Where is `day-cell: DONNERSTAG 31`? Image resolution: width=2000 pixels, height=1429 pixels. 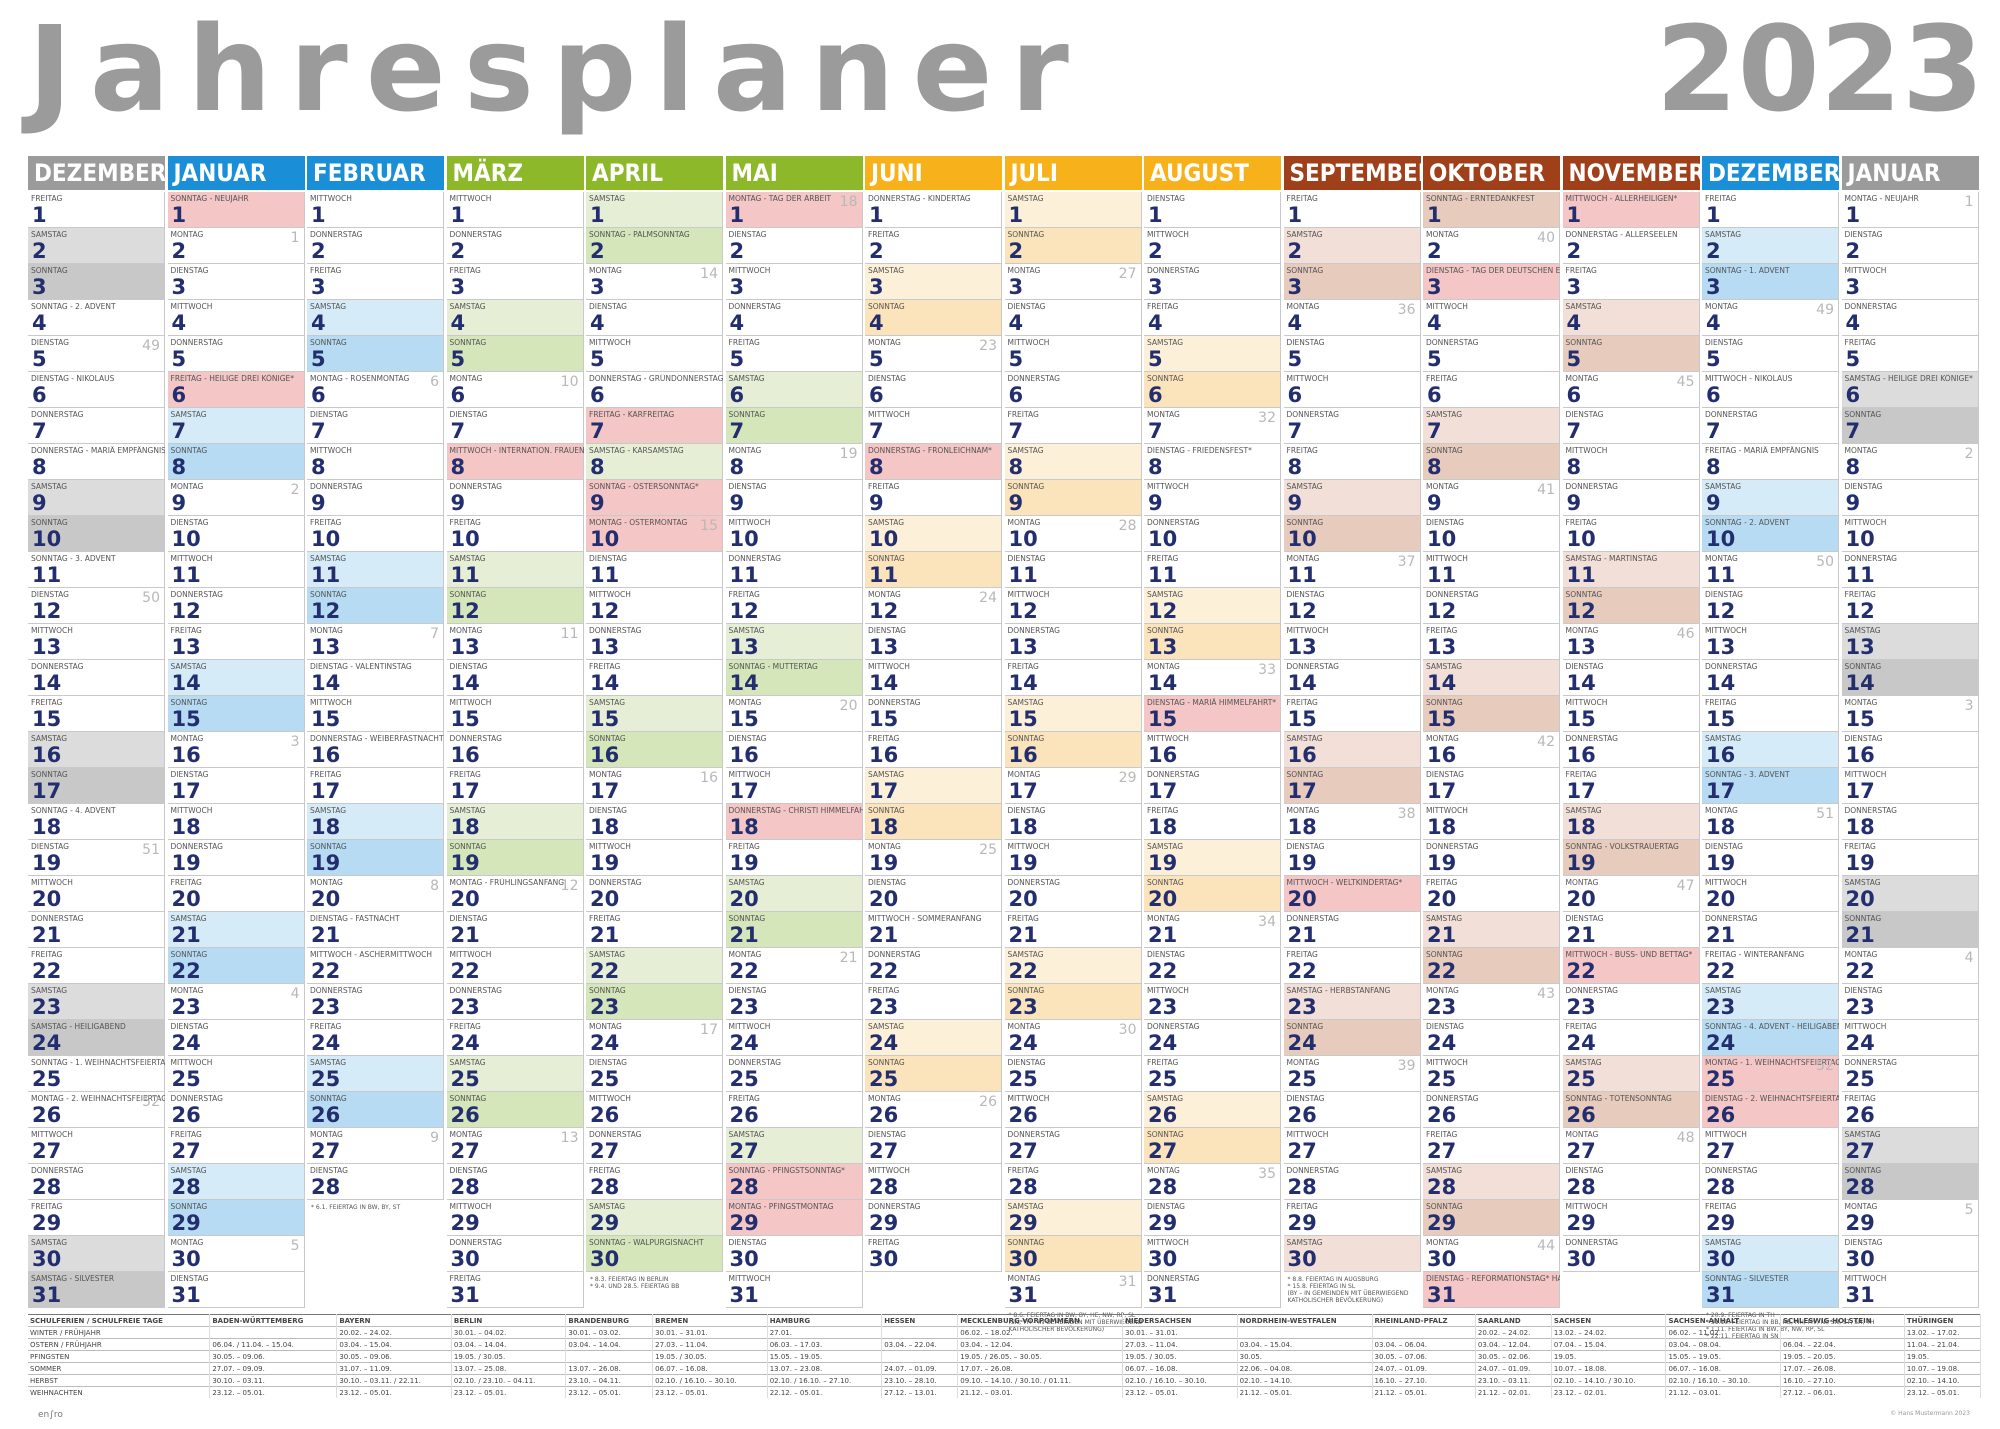
day-cell: DONNERSTAG 31 is located at coordinates (1212, 1290).